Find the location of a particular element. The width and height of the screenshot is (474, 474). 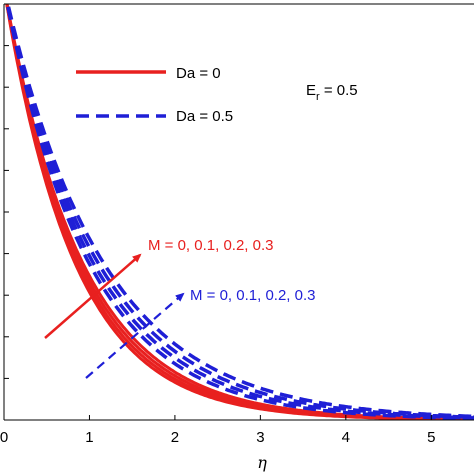

er-annotation: Er = 0.5 is located at coordinates (332, 92).